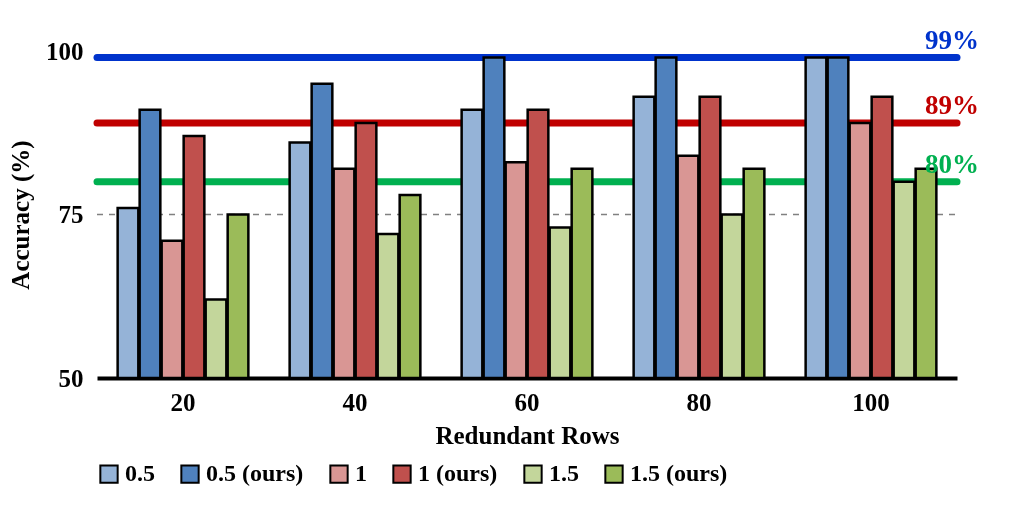 Image resolution: width=1016 pixels, height=518 pixels. What do you see at coordinates (871, 402) in the screenshot?
I see `x-tick-label: 100` at bounding box center [871, 402].